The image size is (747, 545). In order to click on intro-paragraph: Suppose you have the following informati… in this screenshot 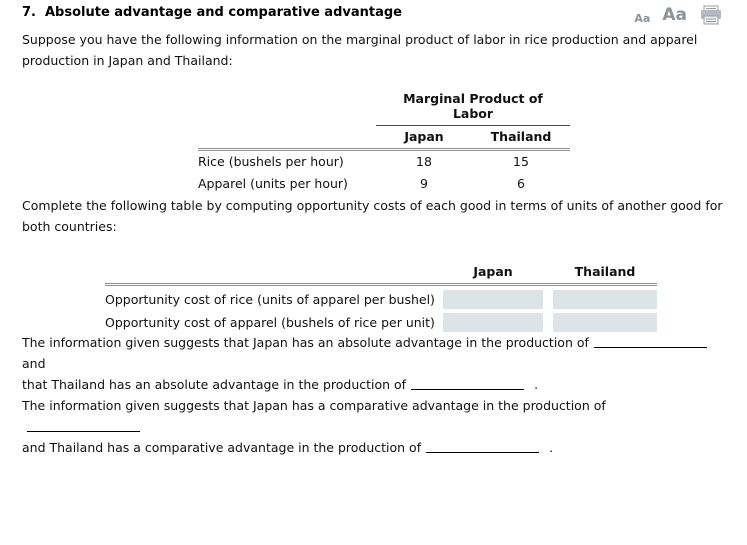, I will do `click(360, 50)`.